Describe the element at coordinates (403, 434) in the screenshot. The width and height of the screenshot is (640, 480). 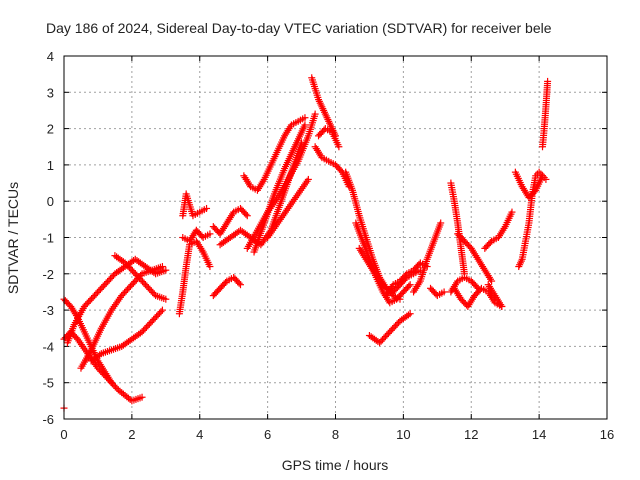
I see `x-tick-label: 10` at that location.